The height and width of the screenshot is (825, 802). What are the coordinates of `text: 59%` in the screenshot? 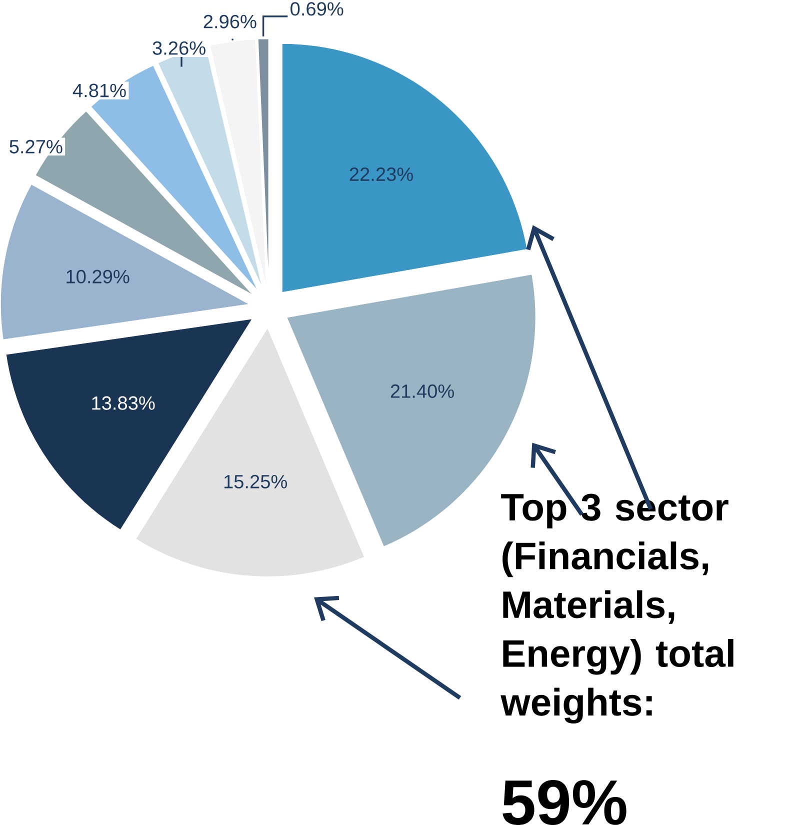 It's located at (564, 802).